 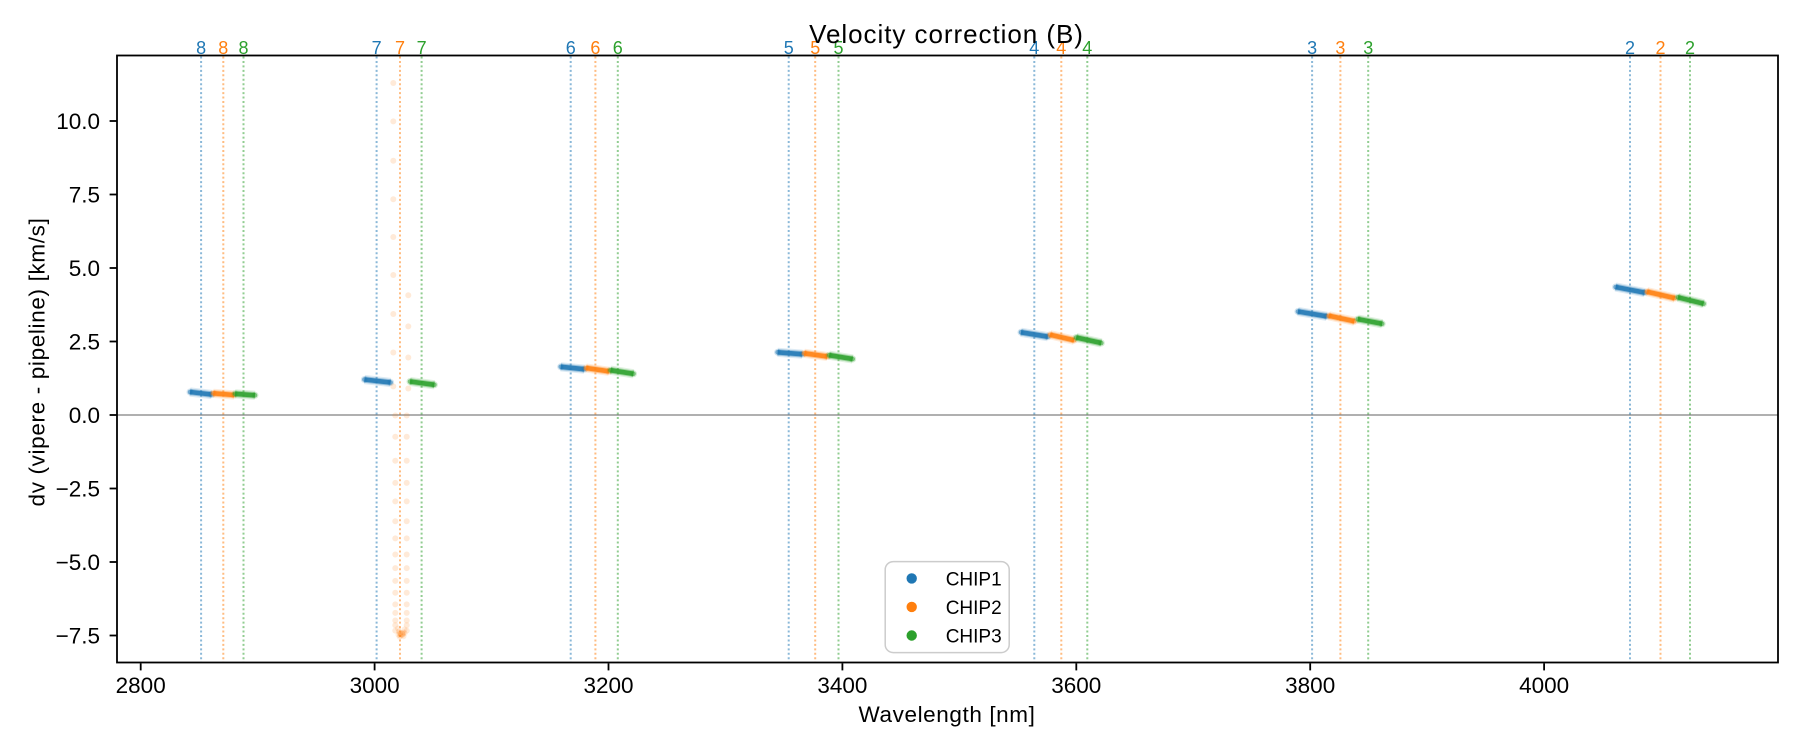 What do you see at coordinates (946, 34) in the screenshot?
I see `svg-text: Velocity correction (B)` at bounding box center [946, 34].